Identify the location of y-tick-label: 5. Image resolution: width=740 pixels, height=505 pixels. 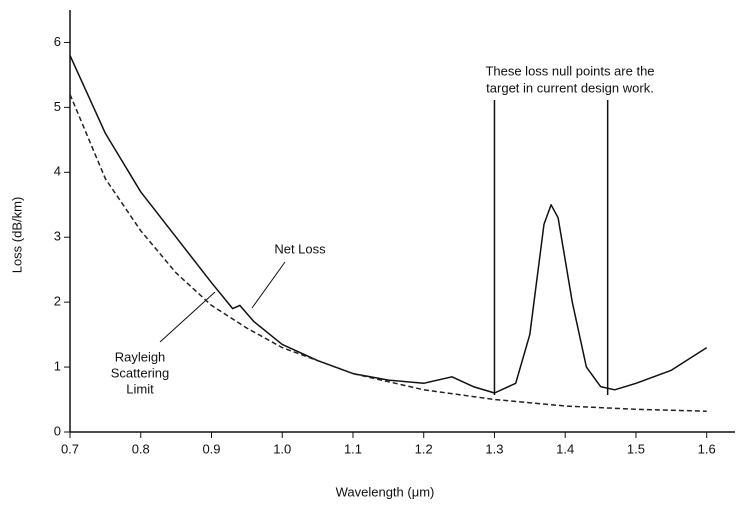
(57, 106).